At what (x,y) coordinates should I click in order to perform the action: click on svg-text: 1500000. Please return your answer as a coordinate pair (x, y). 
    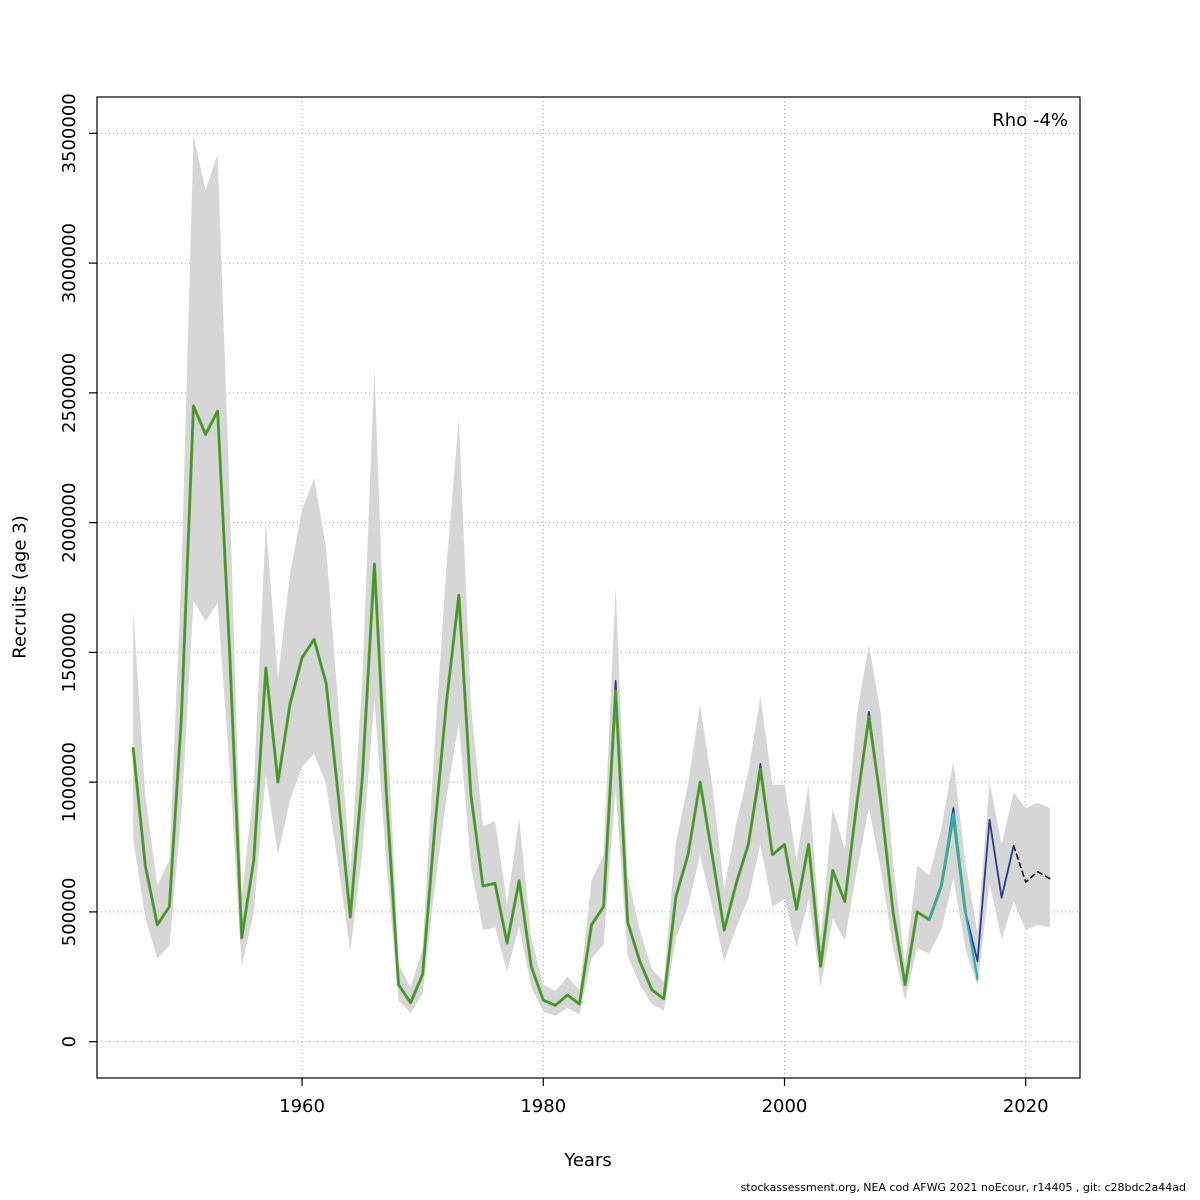
    Looking at the image, I should click on (69, 652).